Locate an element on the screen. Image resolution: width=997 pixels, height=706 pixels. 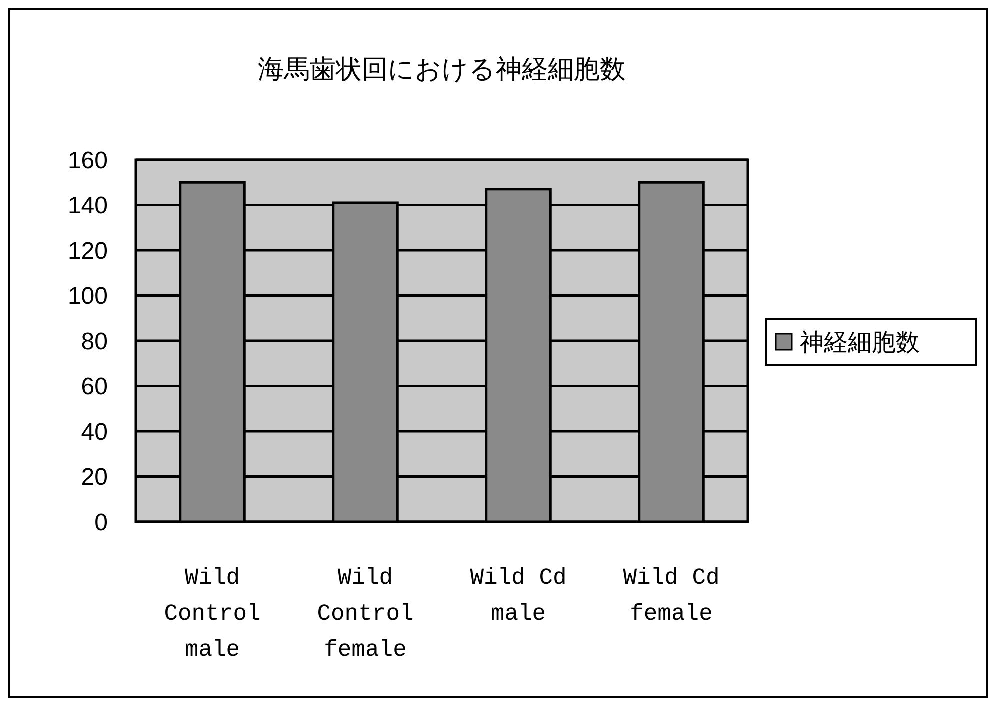
y-tick-label: 40 is located at coordinates (94, 432).